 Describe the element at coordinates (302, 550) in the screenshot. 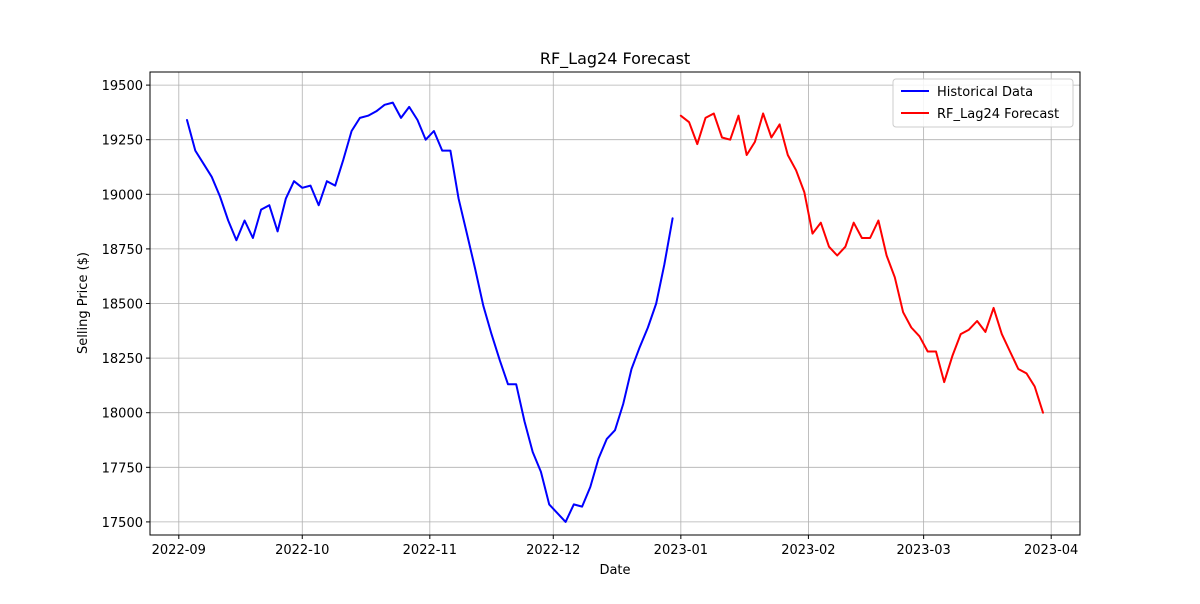

I see `x-tick-label-1: 2022-10` at that location.